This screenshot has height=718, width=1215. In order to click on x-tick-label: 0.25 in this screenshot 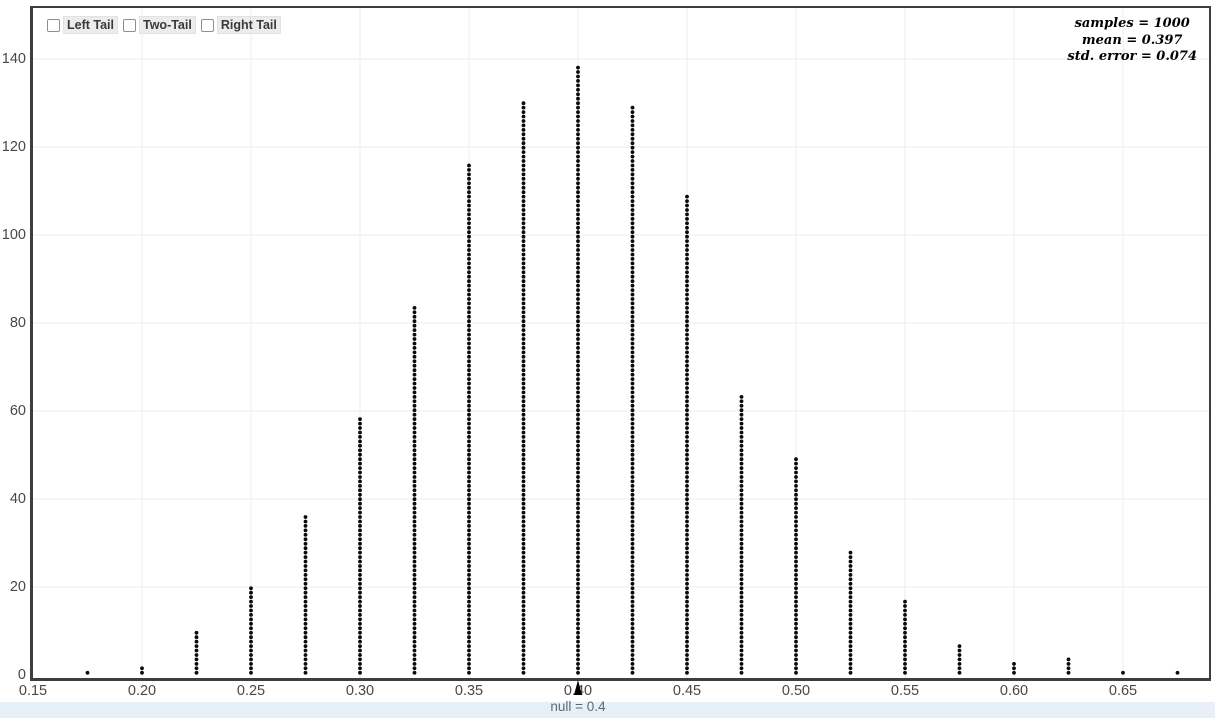, I will do `click(251, 691)`.